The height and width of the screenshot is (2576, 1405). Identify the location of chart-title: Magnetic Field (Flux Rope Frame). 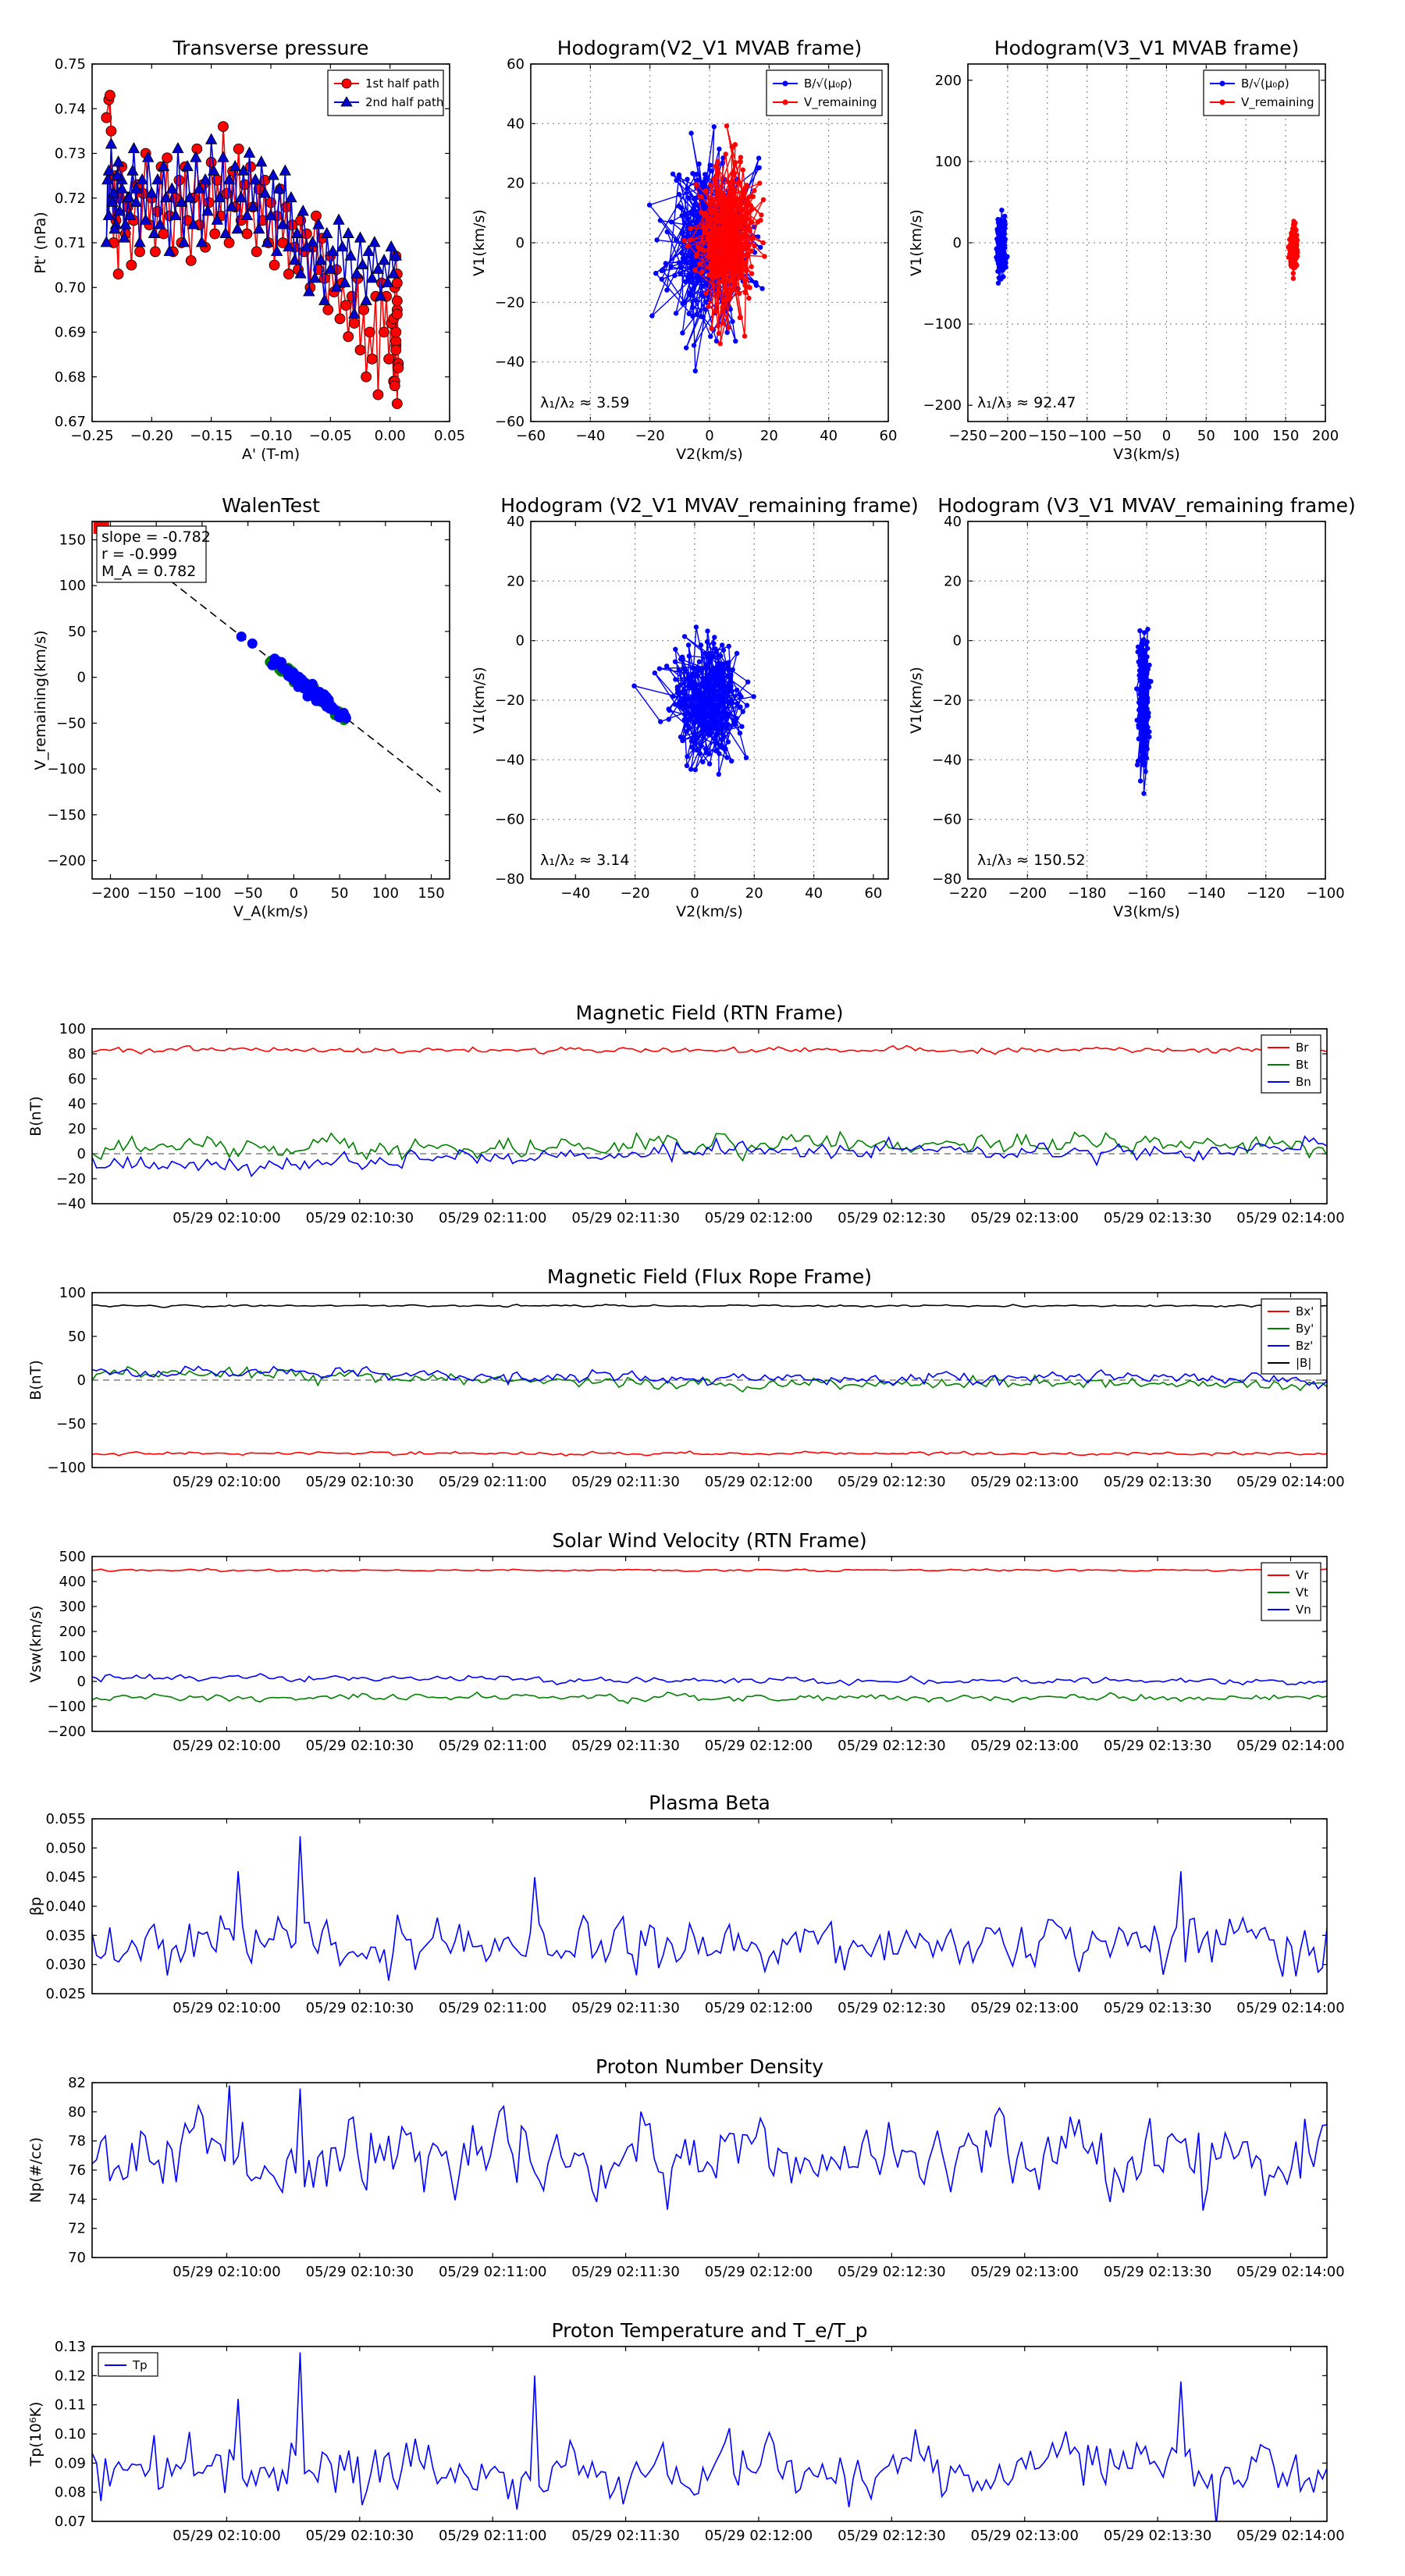
(710, 1276).